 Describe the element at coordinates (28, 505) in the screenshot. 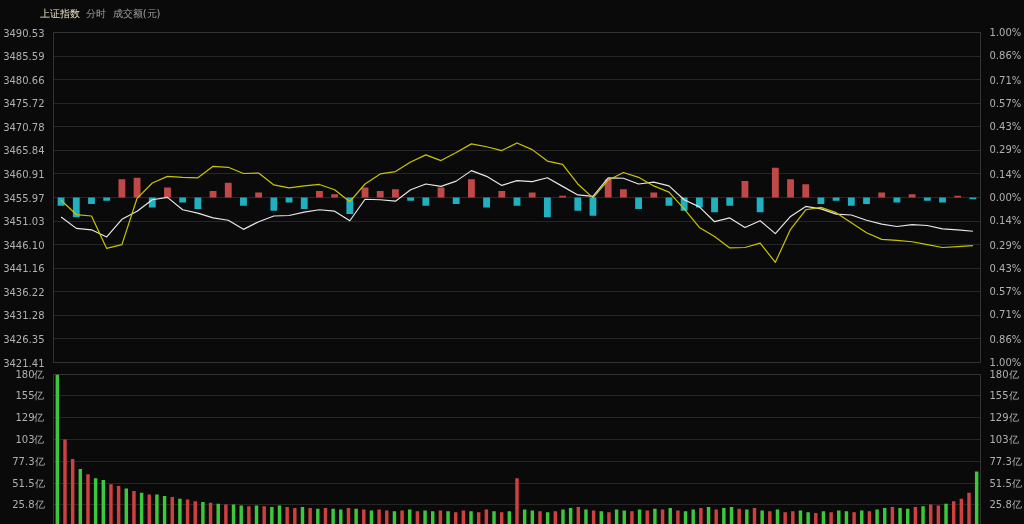

I see `y-tick-label: 25.8亿` at that location.